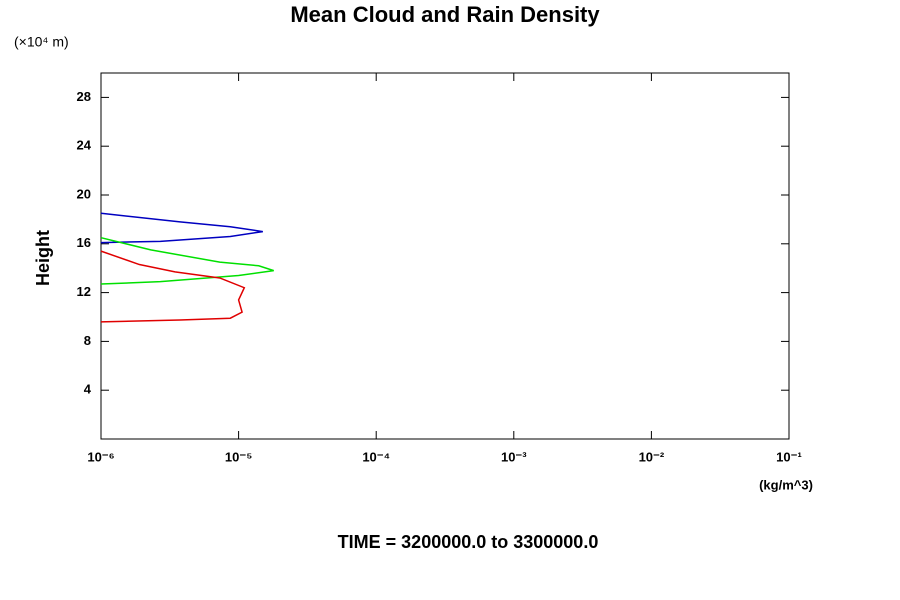 Image resolution: width=900 pixels, height=600 pixels. I want to click on x-tick-label: 10⁻¹, so click(789, 456).